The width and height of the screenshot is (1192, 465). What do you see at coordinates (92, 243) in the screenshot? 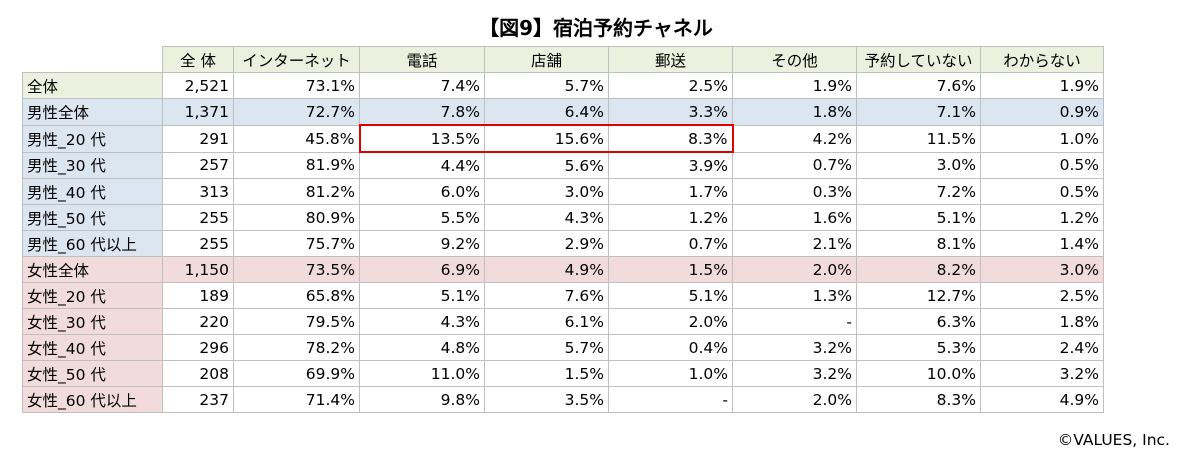
I see `row-label: 男性_60 代以上` at bounding box center [92, 243].